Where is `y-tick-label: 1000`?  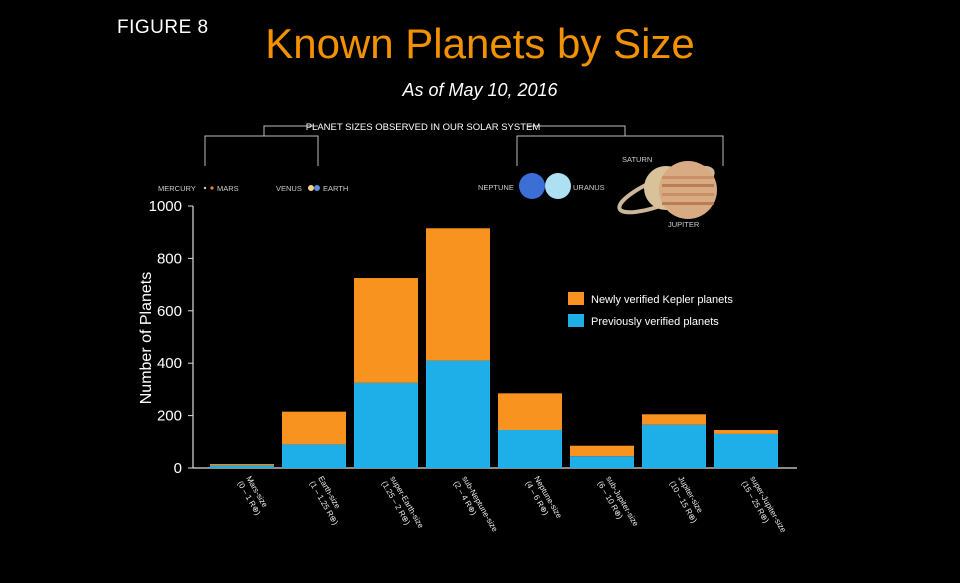
y-tick-label: 1000 is located at coordinates (165, 206).